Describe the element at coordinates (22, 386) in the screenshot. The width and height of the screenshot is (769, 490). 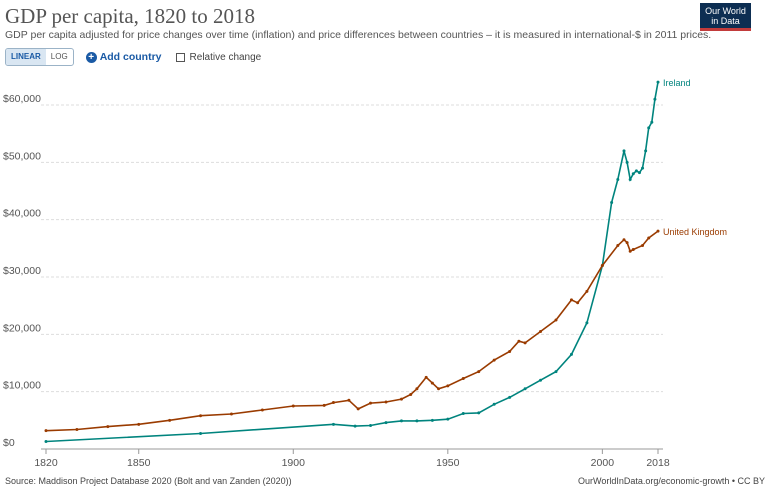
I see `y-tick-label: $10,000` at that location.